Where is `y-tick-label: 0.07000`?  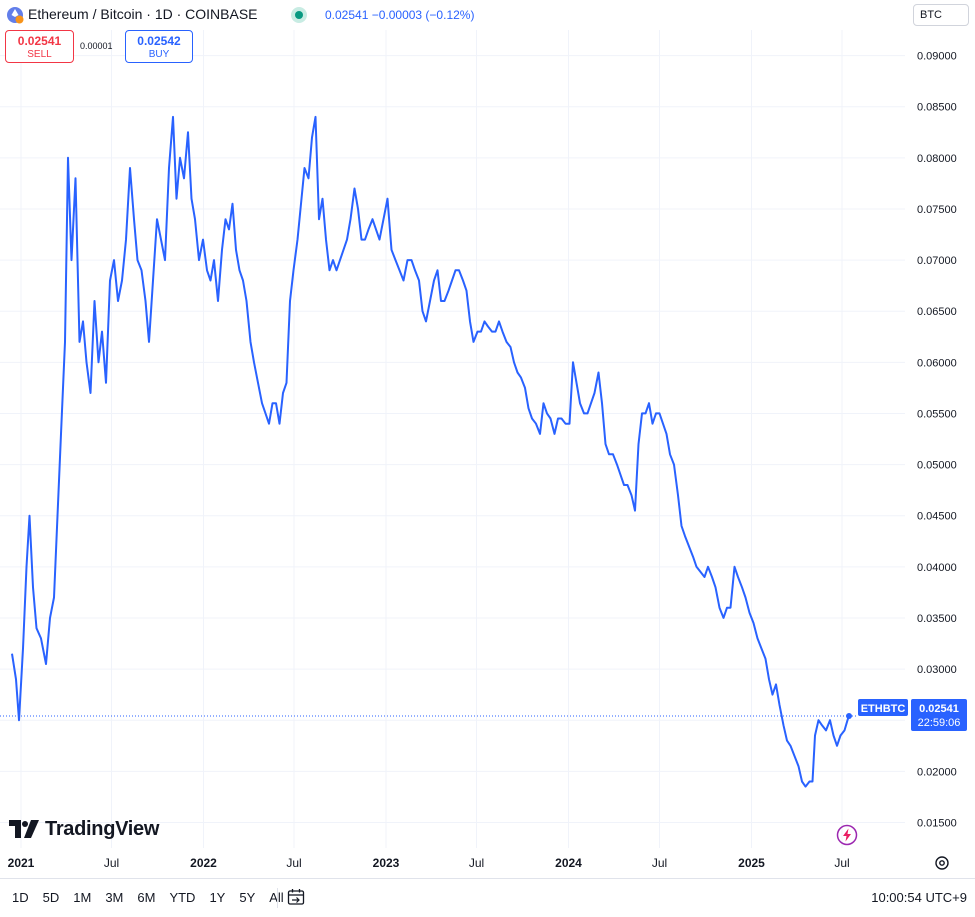
y-tick-label: 0.07000 is located at coordinates (937, 261).